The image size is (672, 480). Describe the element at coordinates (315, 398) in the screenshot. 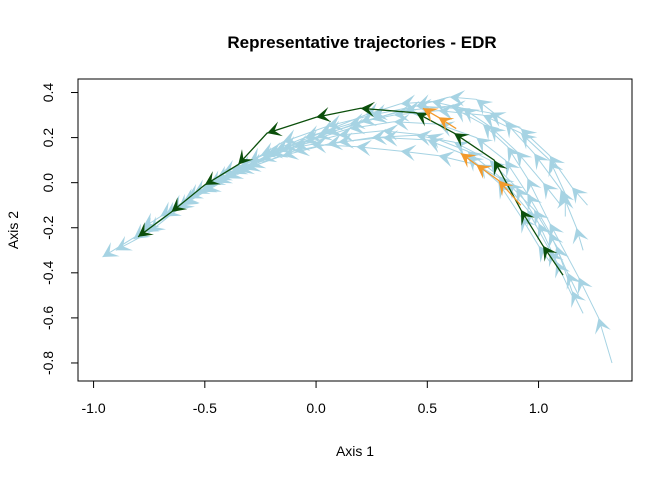

I see `x-axis: -1.0 -0.5 0.0 0.5 1.0` at that location.